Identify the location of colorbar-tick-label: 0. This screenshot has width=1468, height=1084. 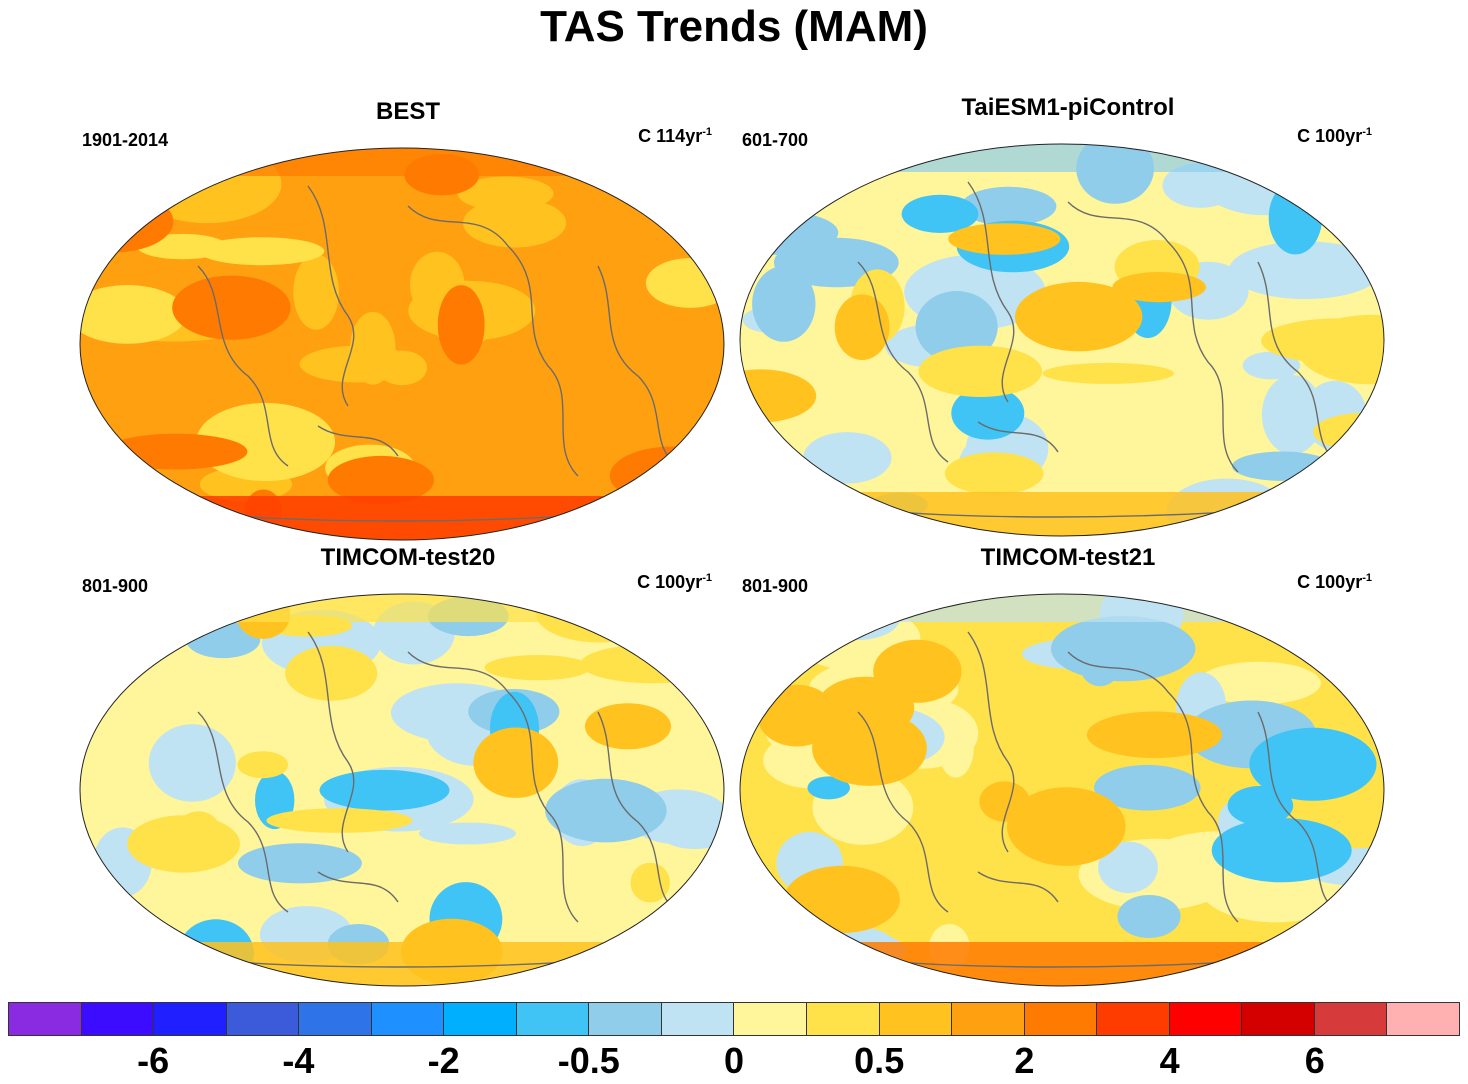
(734, 1060).